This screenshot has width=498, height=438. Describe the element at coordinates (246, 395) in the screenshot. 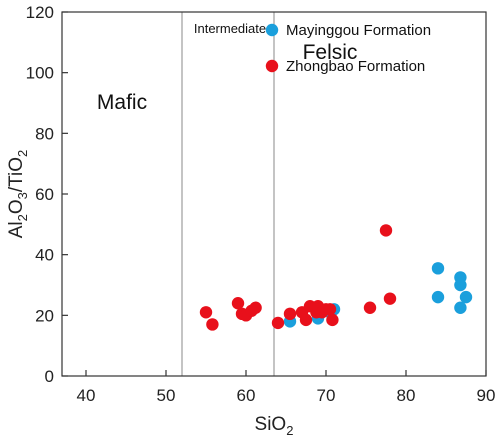

I see `x-tick-label: 60` at that location.